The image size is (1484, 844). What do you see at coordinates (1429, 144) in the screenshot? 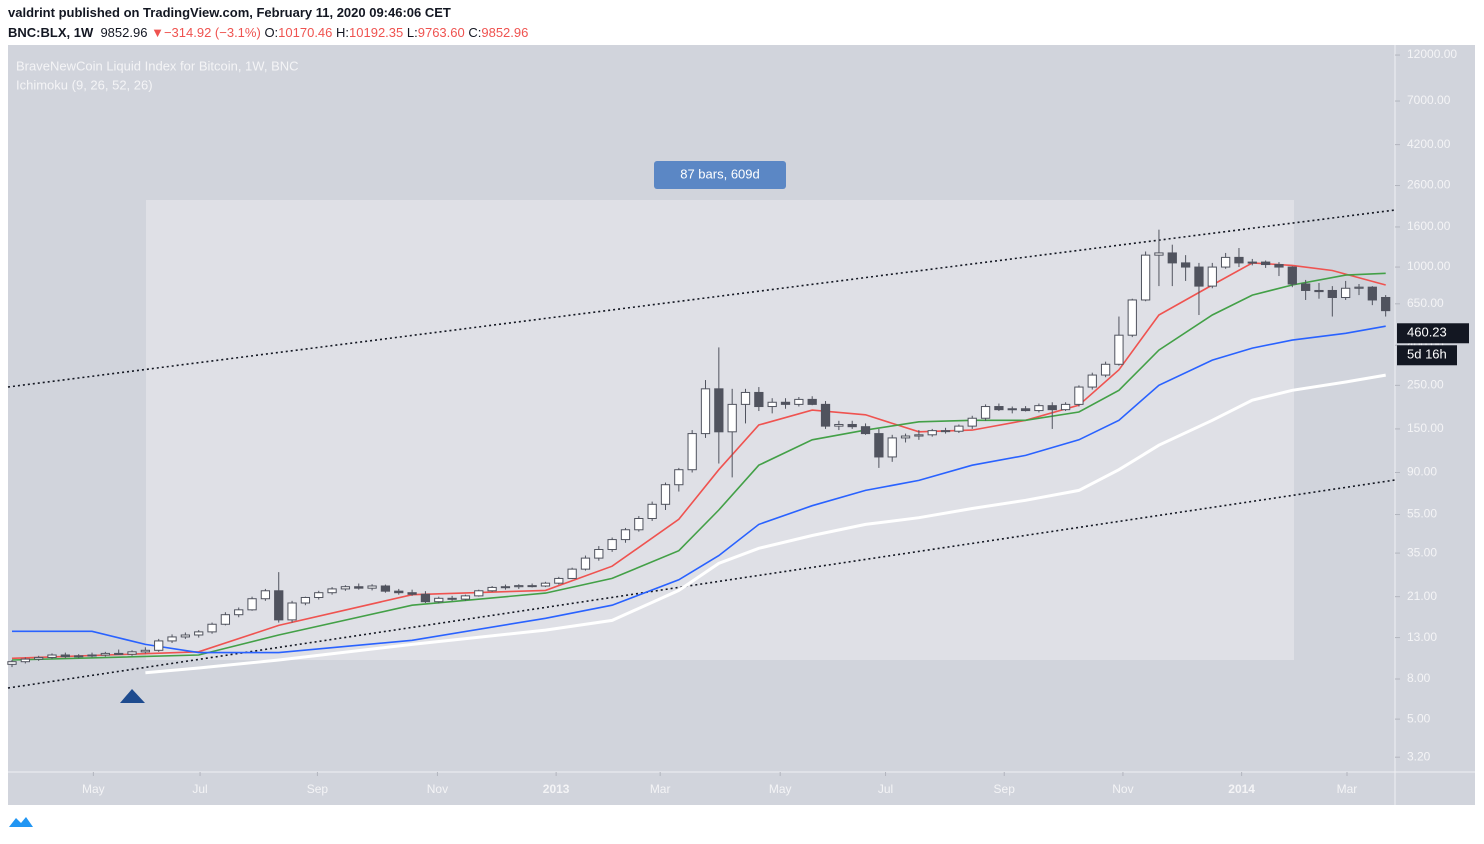
I see `y-tick-label: 4200.00` at bounding box center [1429, 144].